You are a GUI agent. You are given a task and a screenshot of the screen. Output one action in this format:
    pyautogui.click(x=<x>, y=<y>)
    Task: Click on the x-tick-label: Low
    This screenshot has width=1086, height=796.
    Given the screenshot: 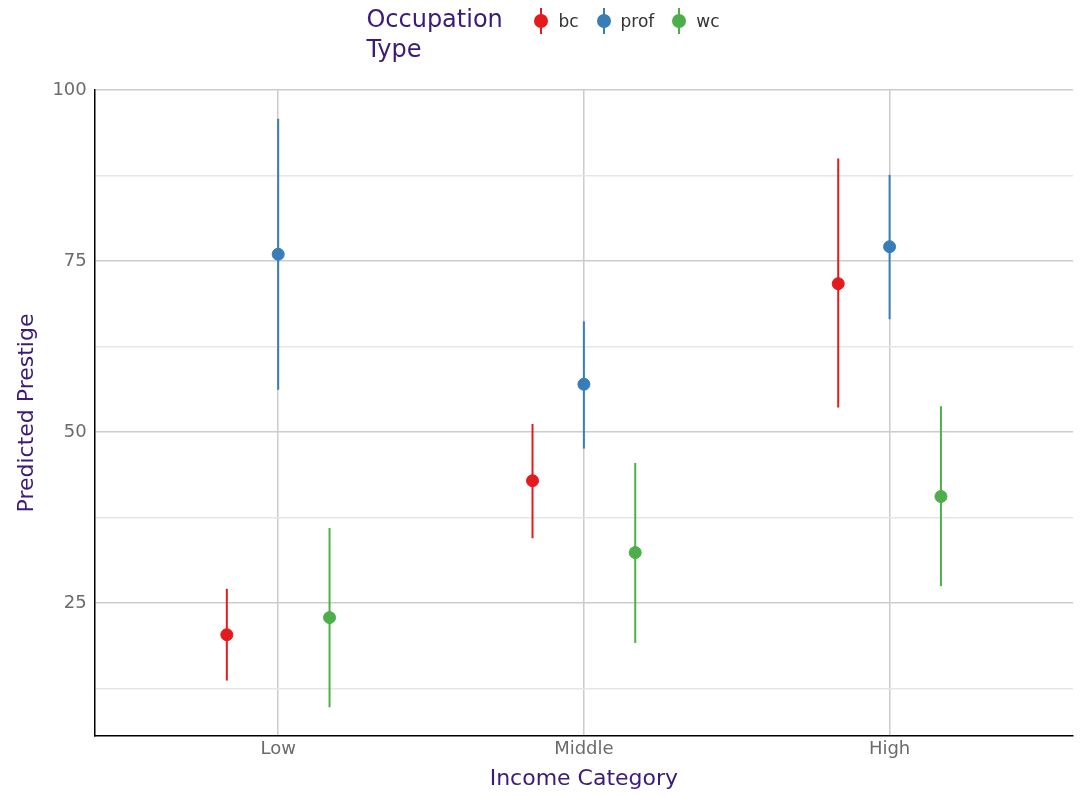 What is the action you would take?
    pyautogui.click(x=278, y=748)
    